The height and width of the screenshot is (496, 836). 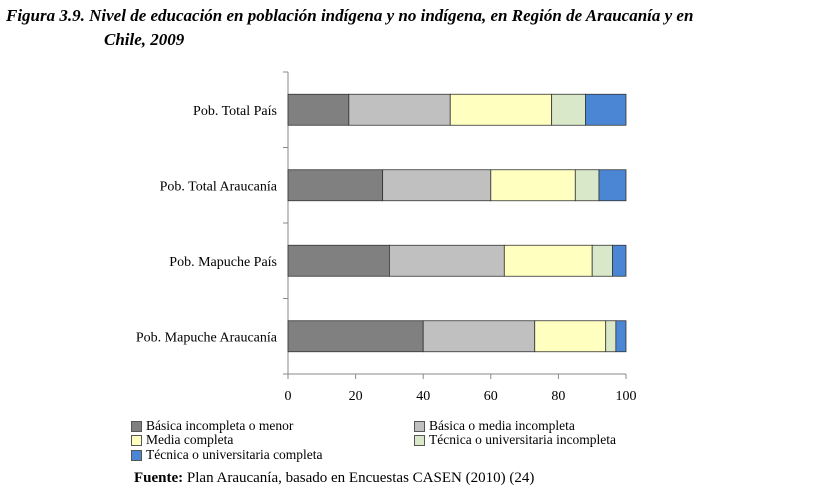 I want to click on legend-item-tecnica-incompleta: Técnica o universitaria incompleta, so click(x=515, y=440).